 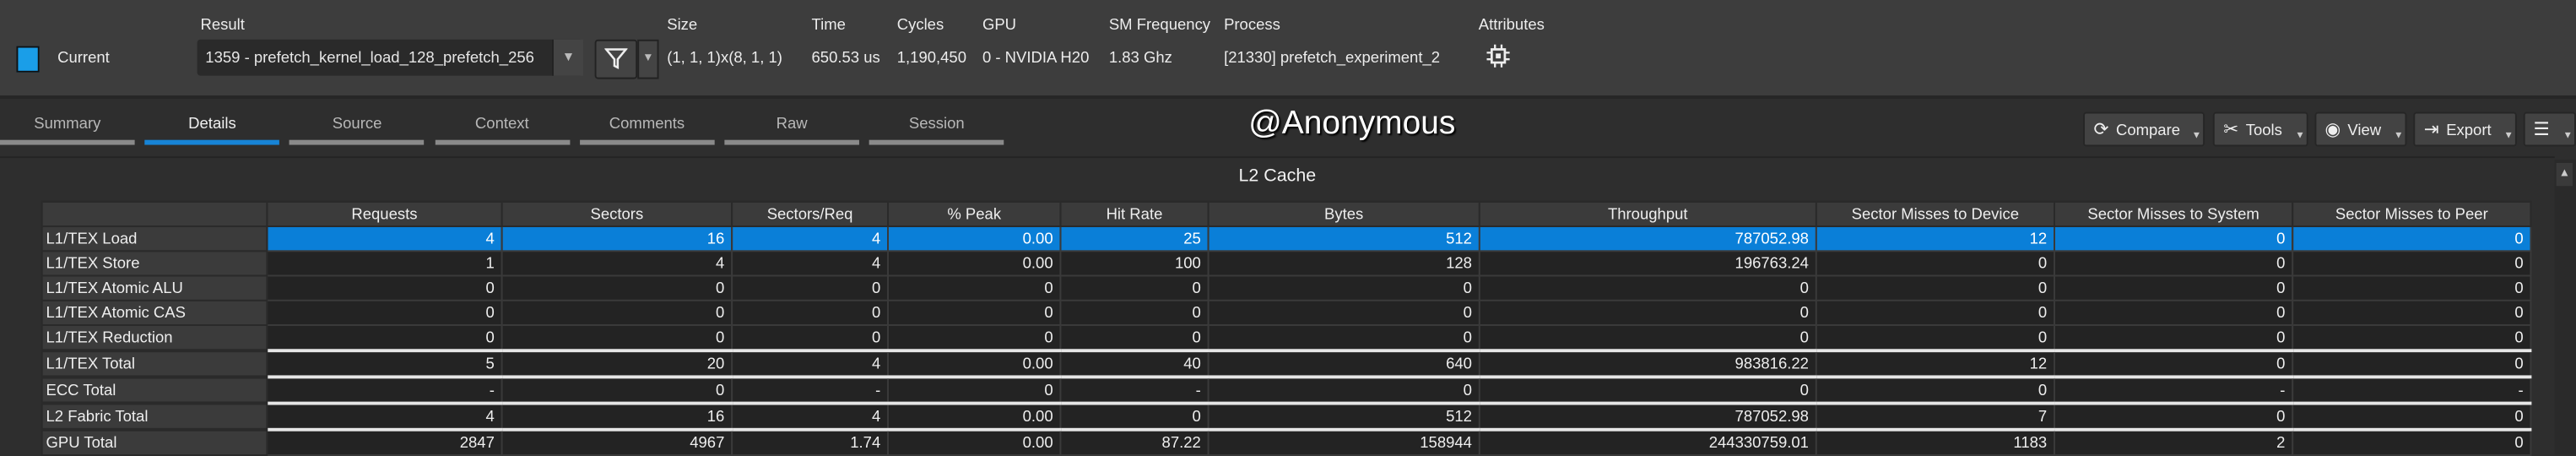 What do you see at coordinates (617, 441) in the screenshot?
I see `table-cell: 4967` at bounding box center [617, 441].